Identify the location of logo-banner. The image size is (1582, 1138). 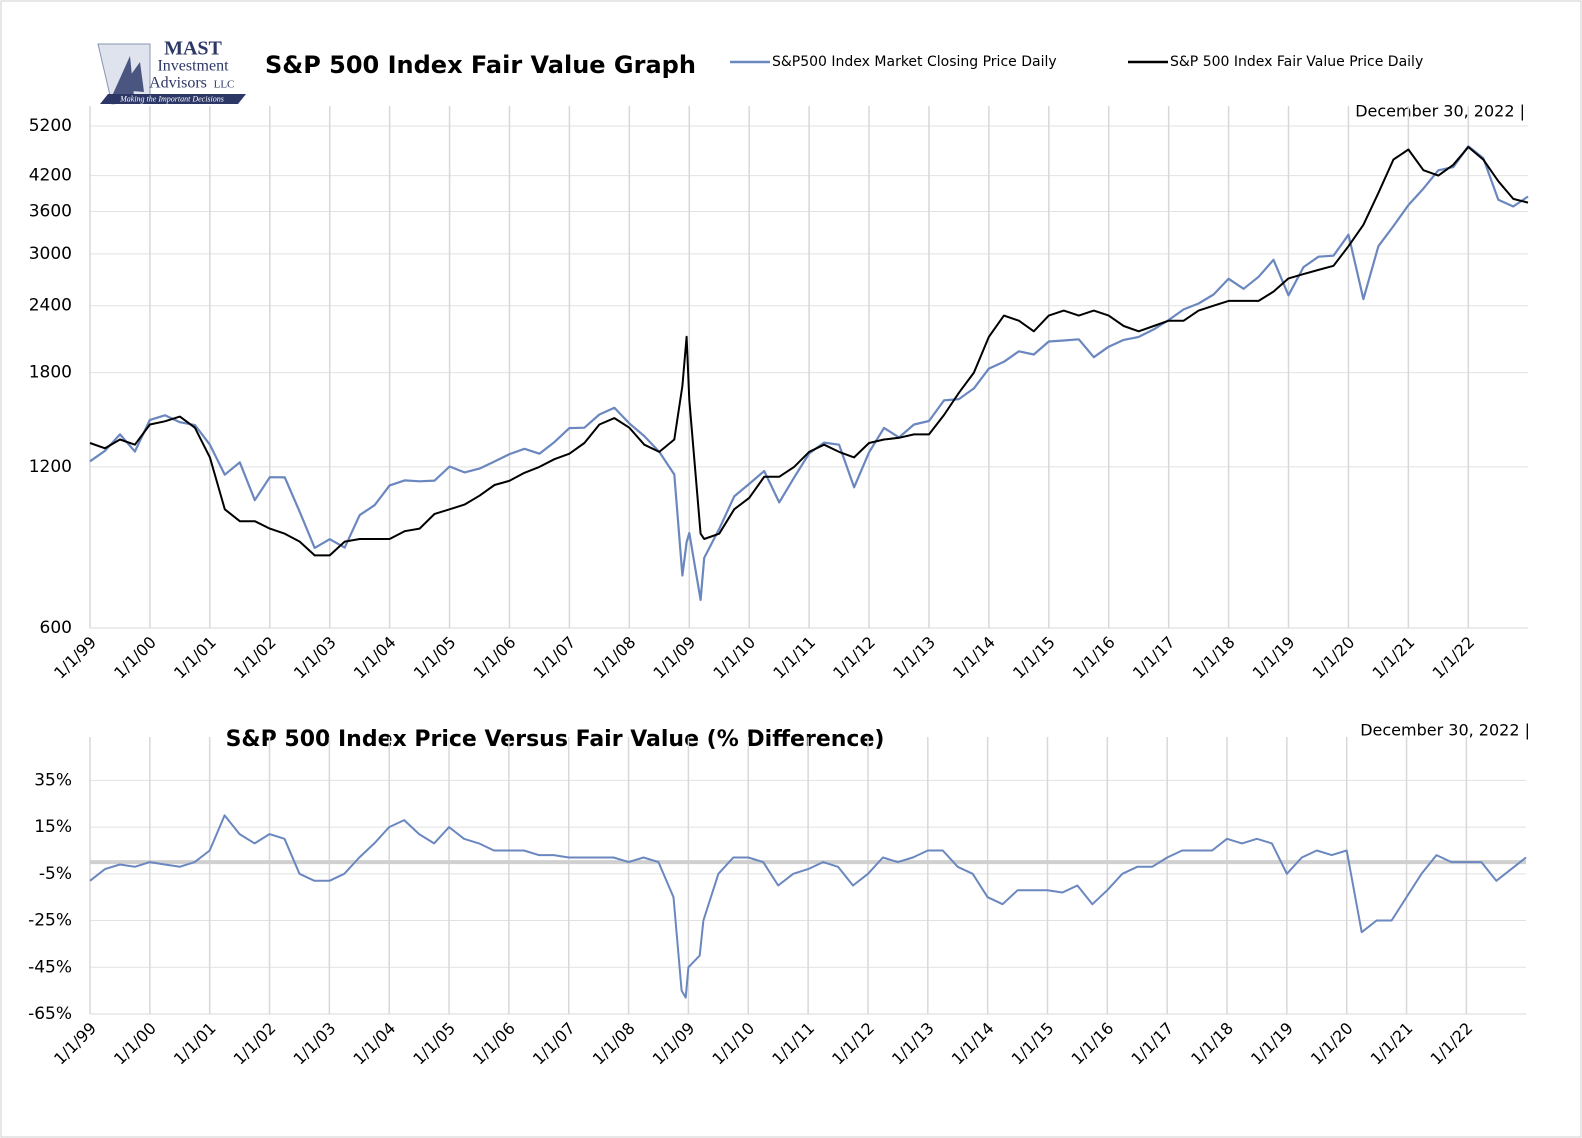
(173, 99).